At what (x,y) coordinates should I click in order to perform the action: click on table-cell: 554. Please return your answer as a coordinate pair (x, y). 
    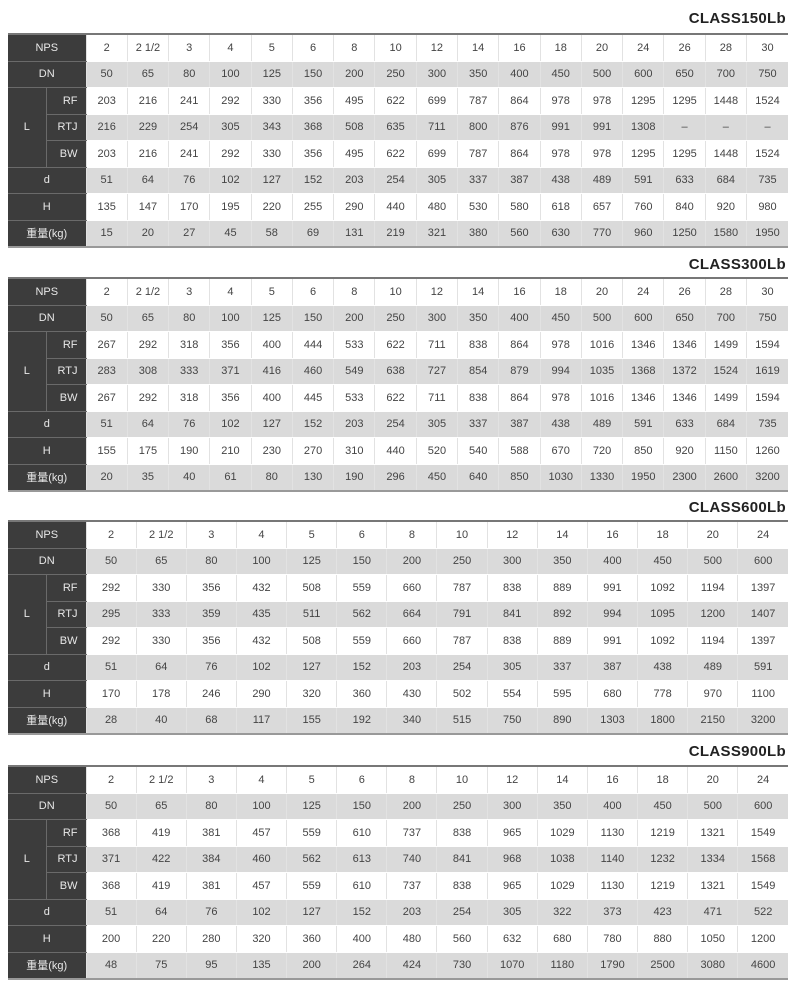
    Looking at the image, I should click on (512, 694).